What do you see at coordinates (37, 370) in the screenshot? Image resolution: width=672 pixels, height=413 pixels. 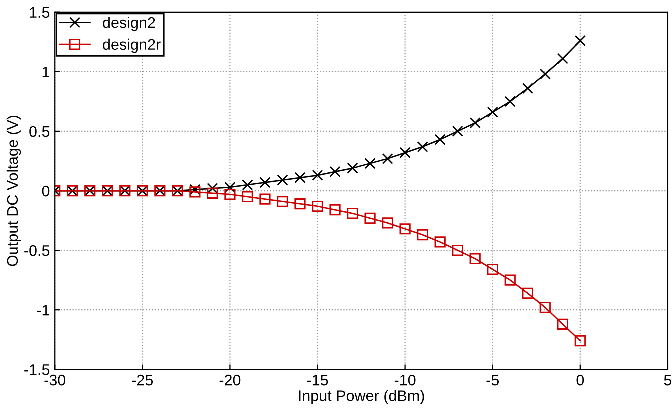 I see `y-tick-label: -1.5` at bounding box center [37, 370].